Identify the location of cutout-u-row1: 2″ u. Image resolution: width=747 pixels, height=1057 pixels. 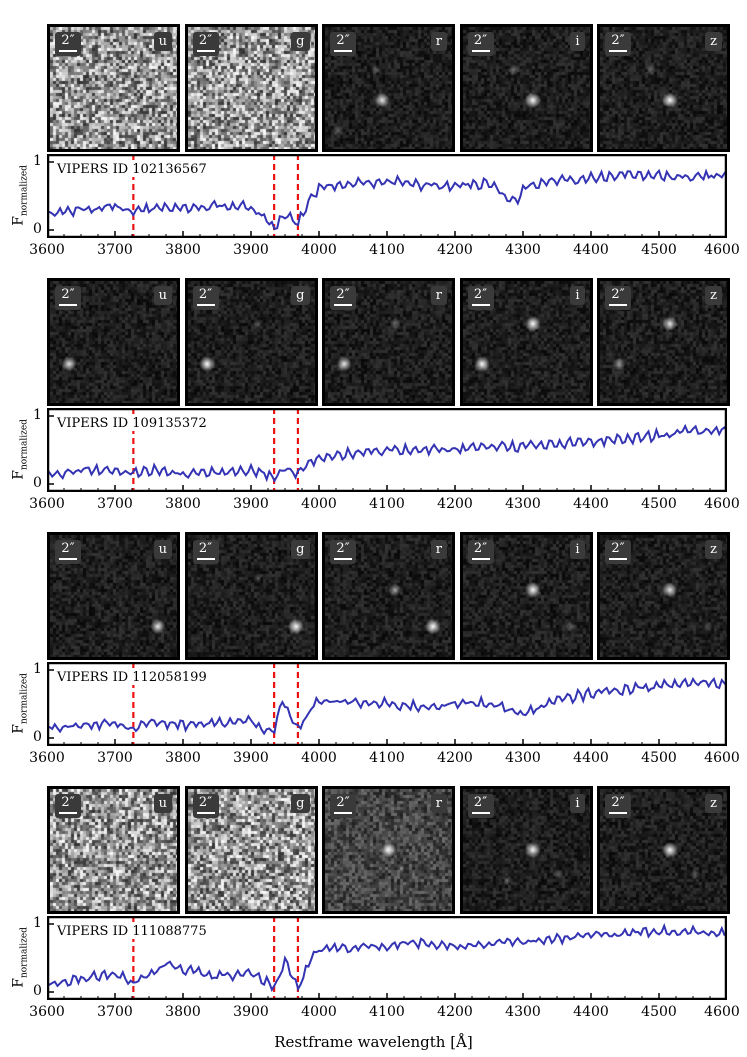
(113, 88).